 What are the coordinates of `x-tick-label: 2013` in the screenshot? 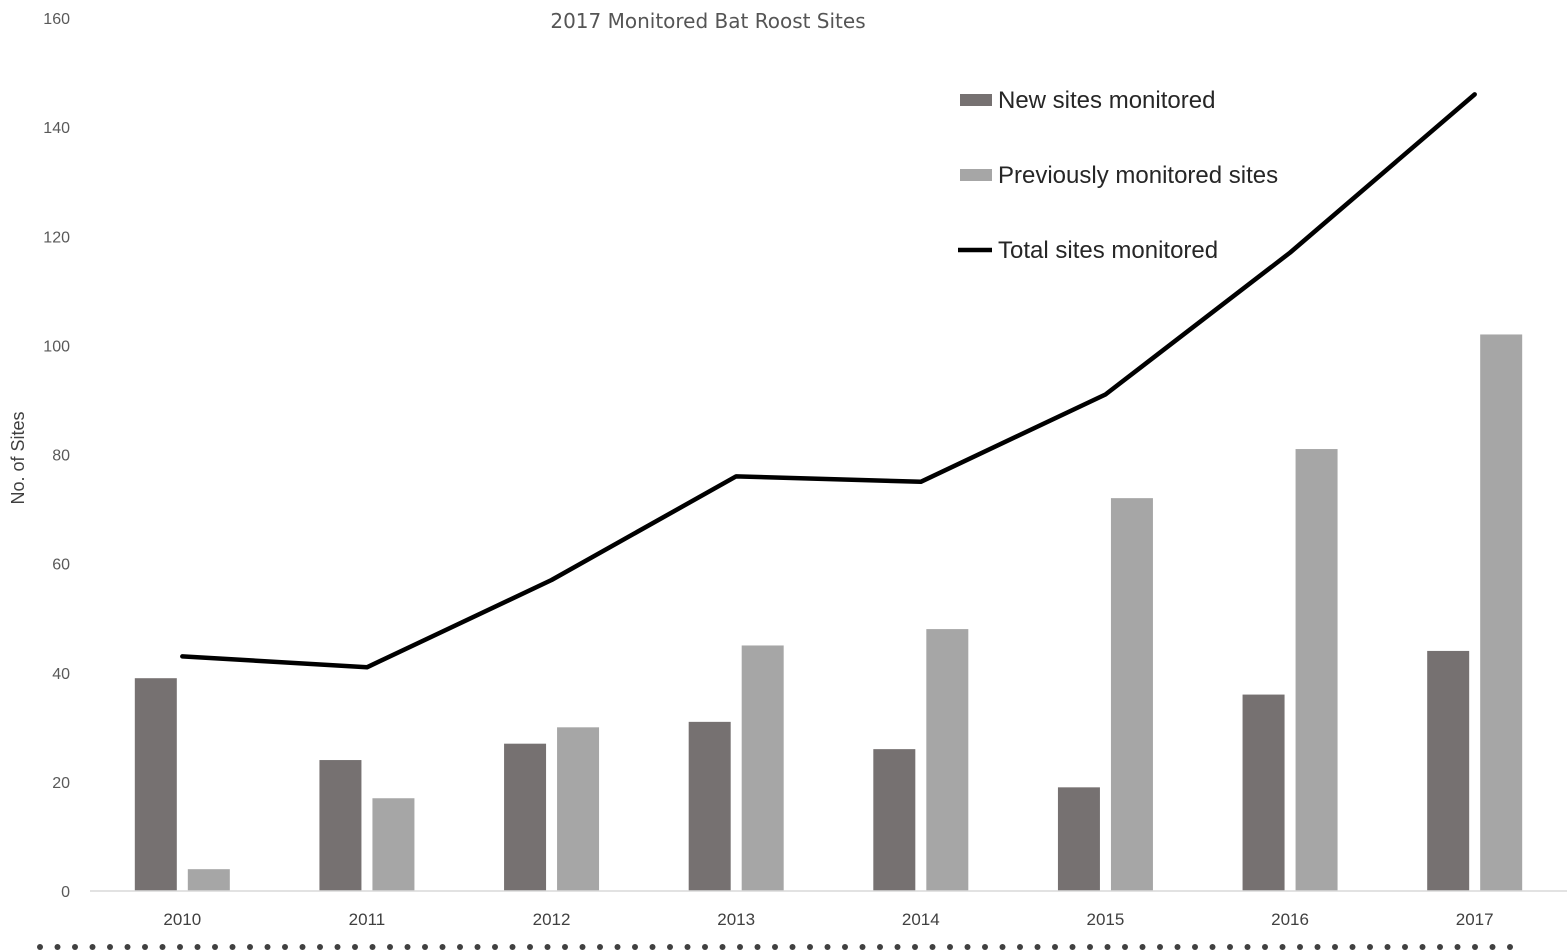 It's located at (736, 919).